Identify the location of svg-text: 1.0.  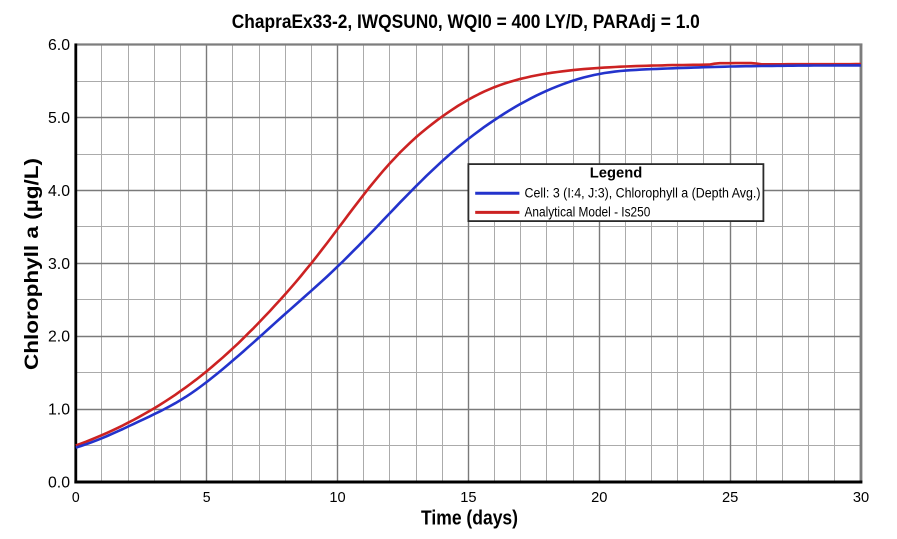
(59, 410).